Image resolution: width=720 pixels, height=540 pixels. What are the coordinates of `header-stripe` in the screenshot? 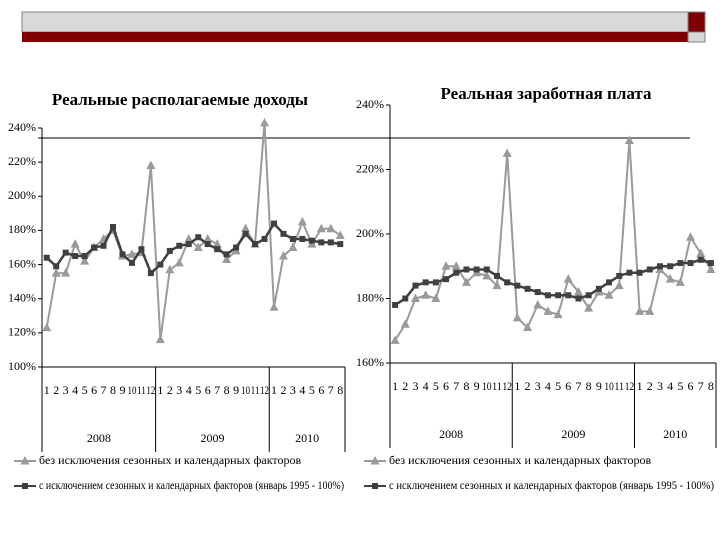 It's located at (355, 37).